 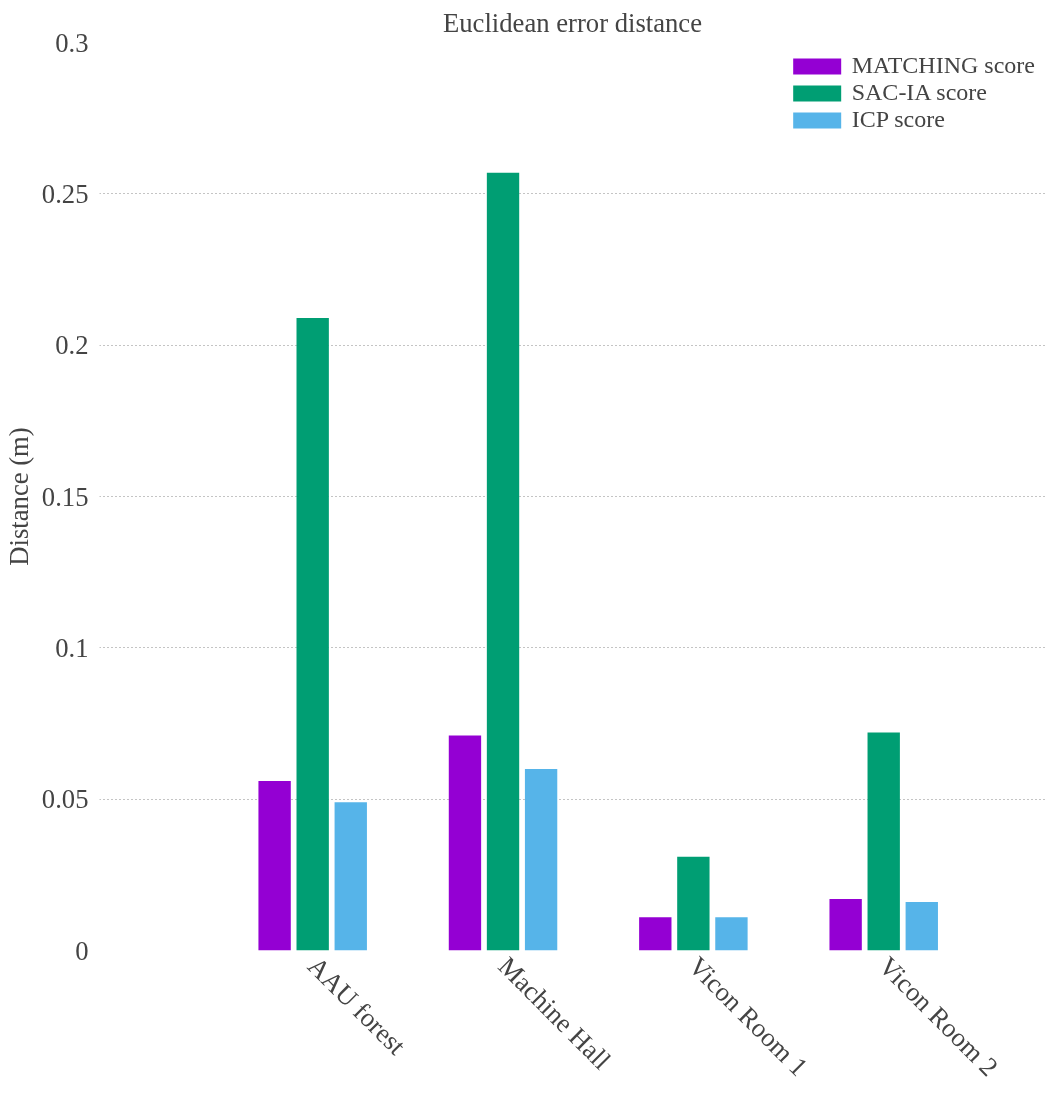 What do you see at coordinates (572, 22) in the screenshot?
I see `chart-title: Euclidean error distance` at bounding box center [572, 22].